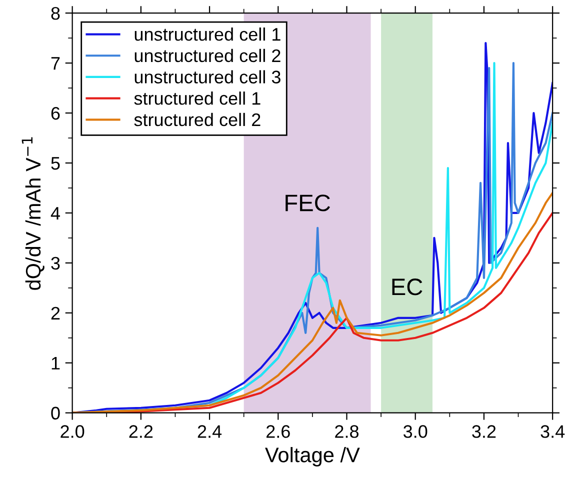 This screenshot has height=484, width=565. I want to click on y-tick-label: 5, so click(55, 163).